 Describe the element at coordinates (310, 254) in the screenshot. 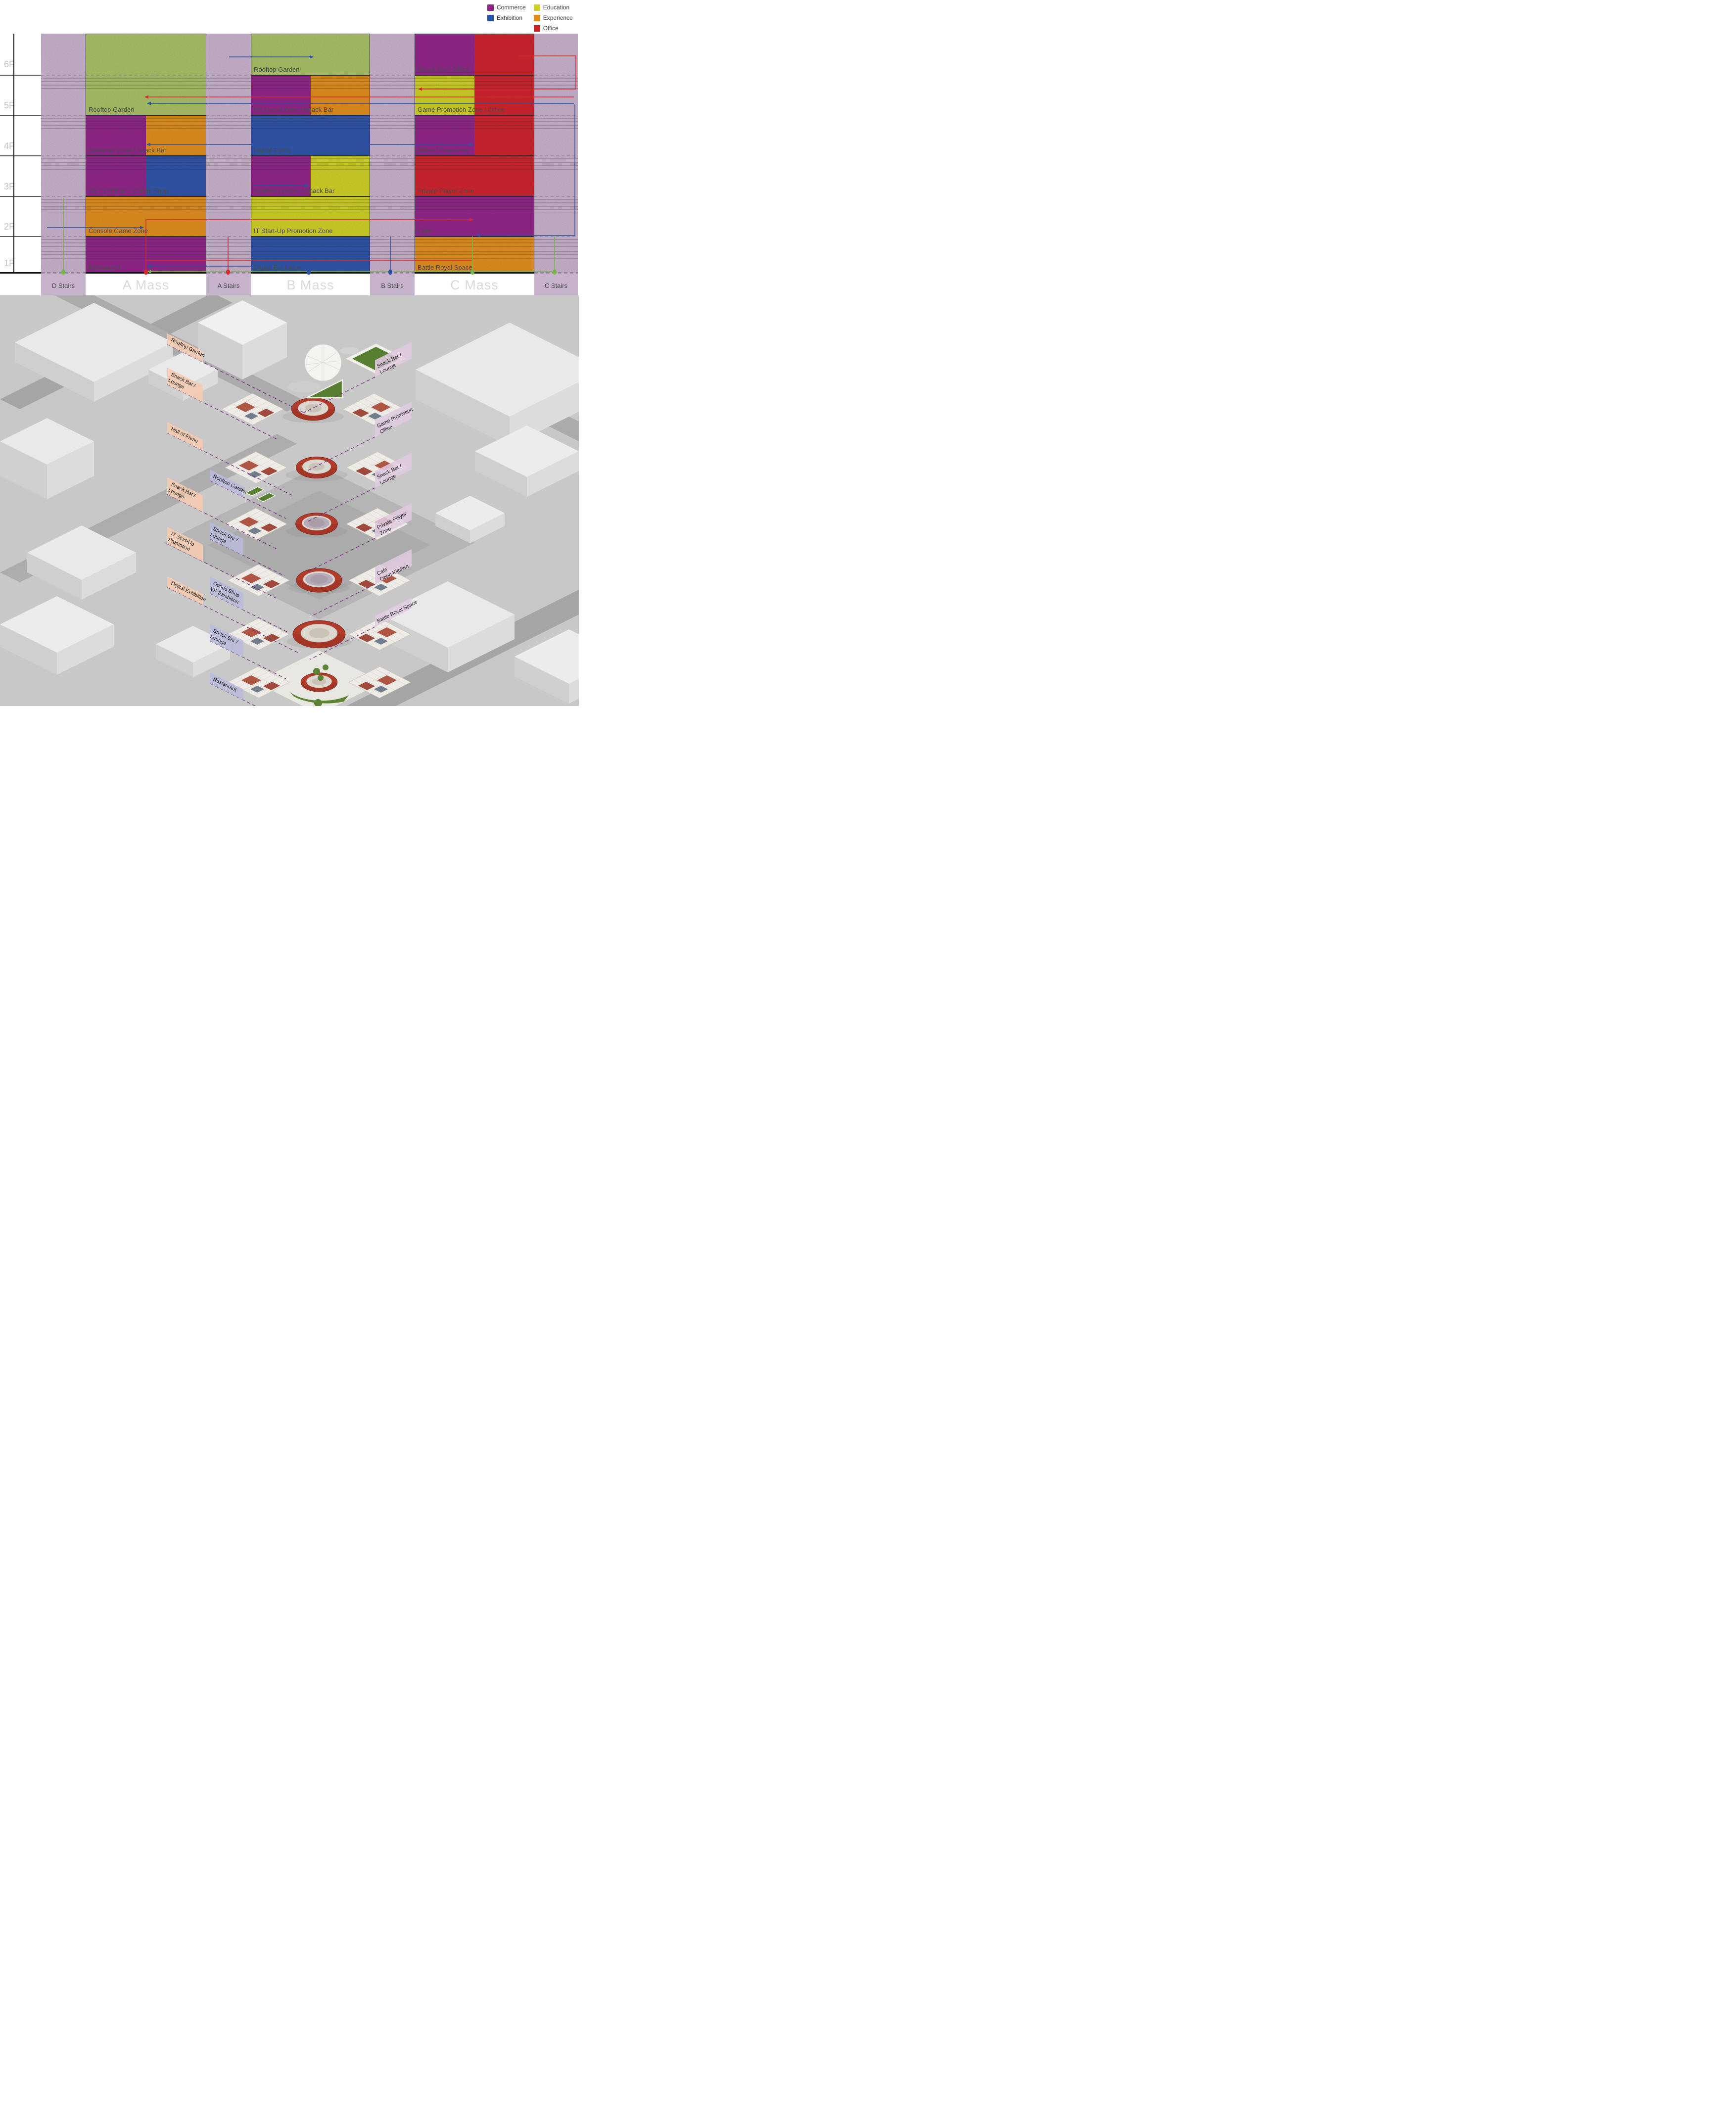

I see `block-b-1f: Digital Exhibition` at that location.